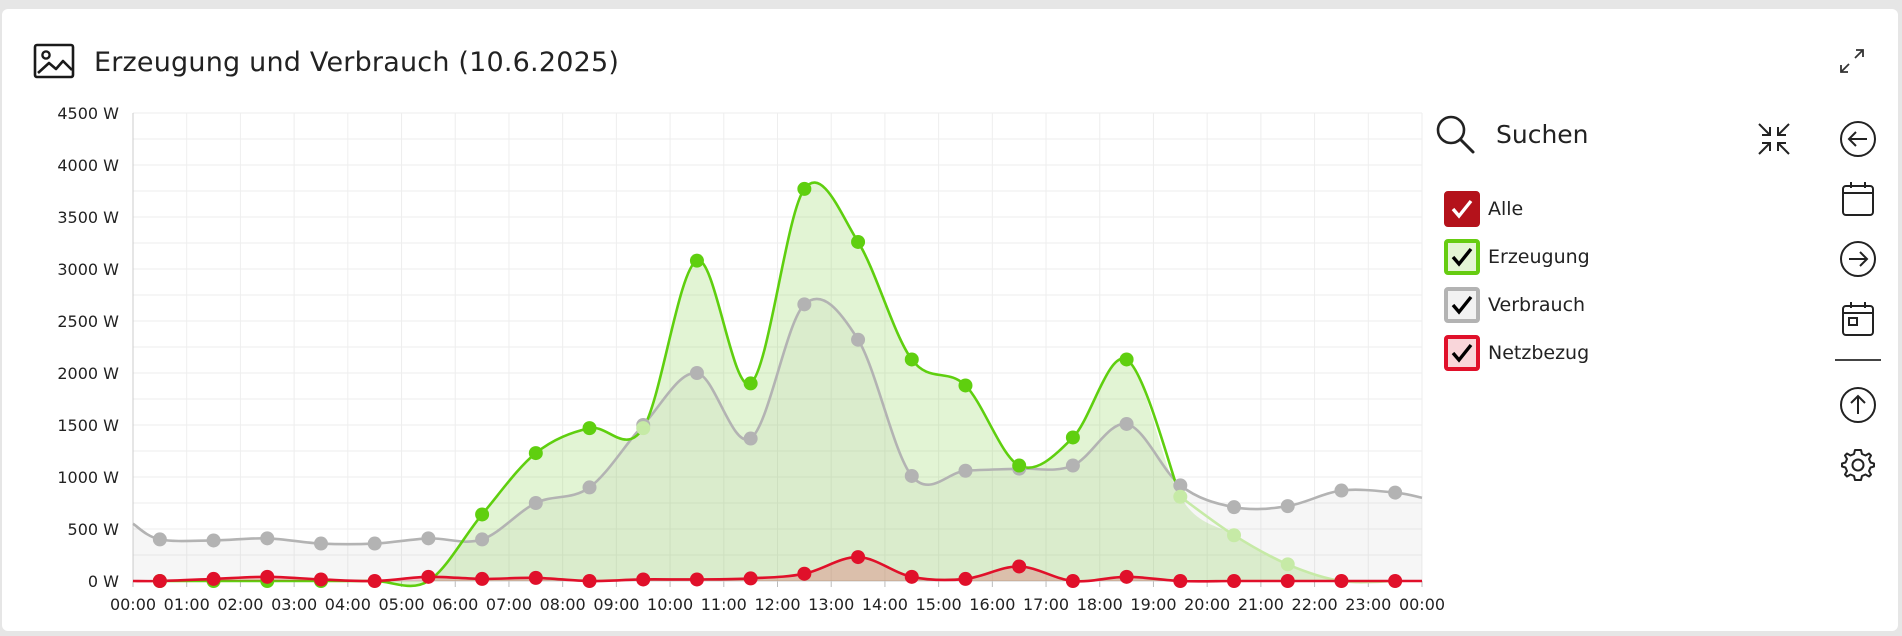 Image resolution: width=1902 pixels, height=636 pixels. I want to click on chart-header: Erzeugung und Verbrauch (10.6.2025), so click(325, 62).